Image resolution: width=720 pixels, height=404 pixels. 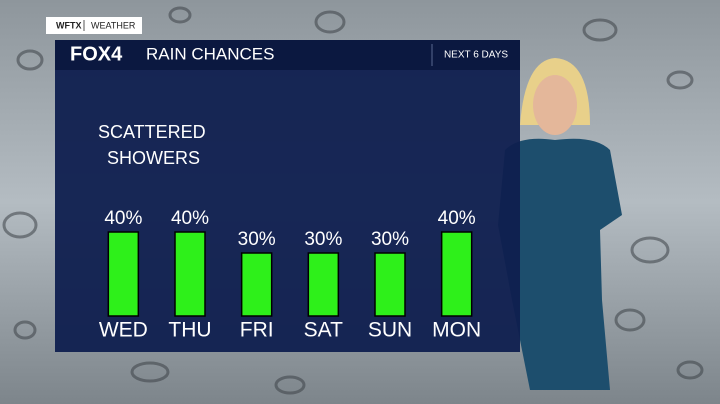 I want to click on x-tick-label: FRI, so click(x=257, y=330).